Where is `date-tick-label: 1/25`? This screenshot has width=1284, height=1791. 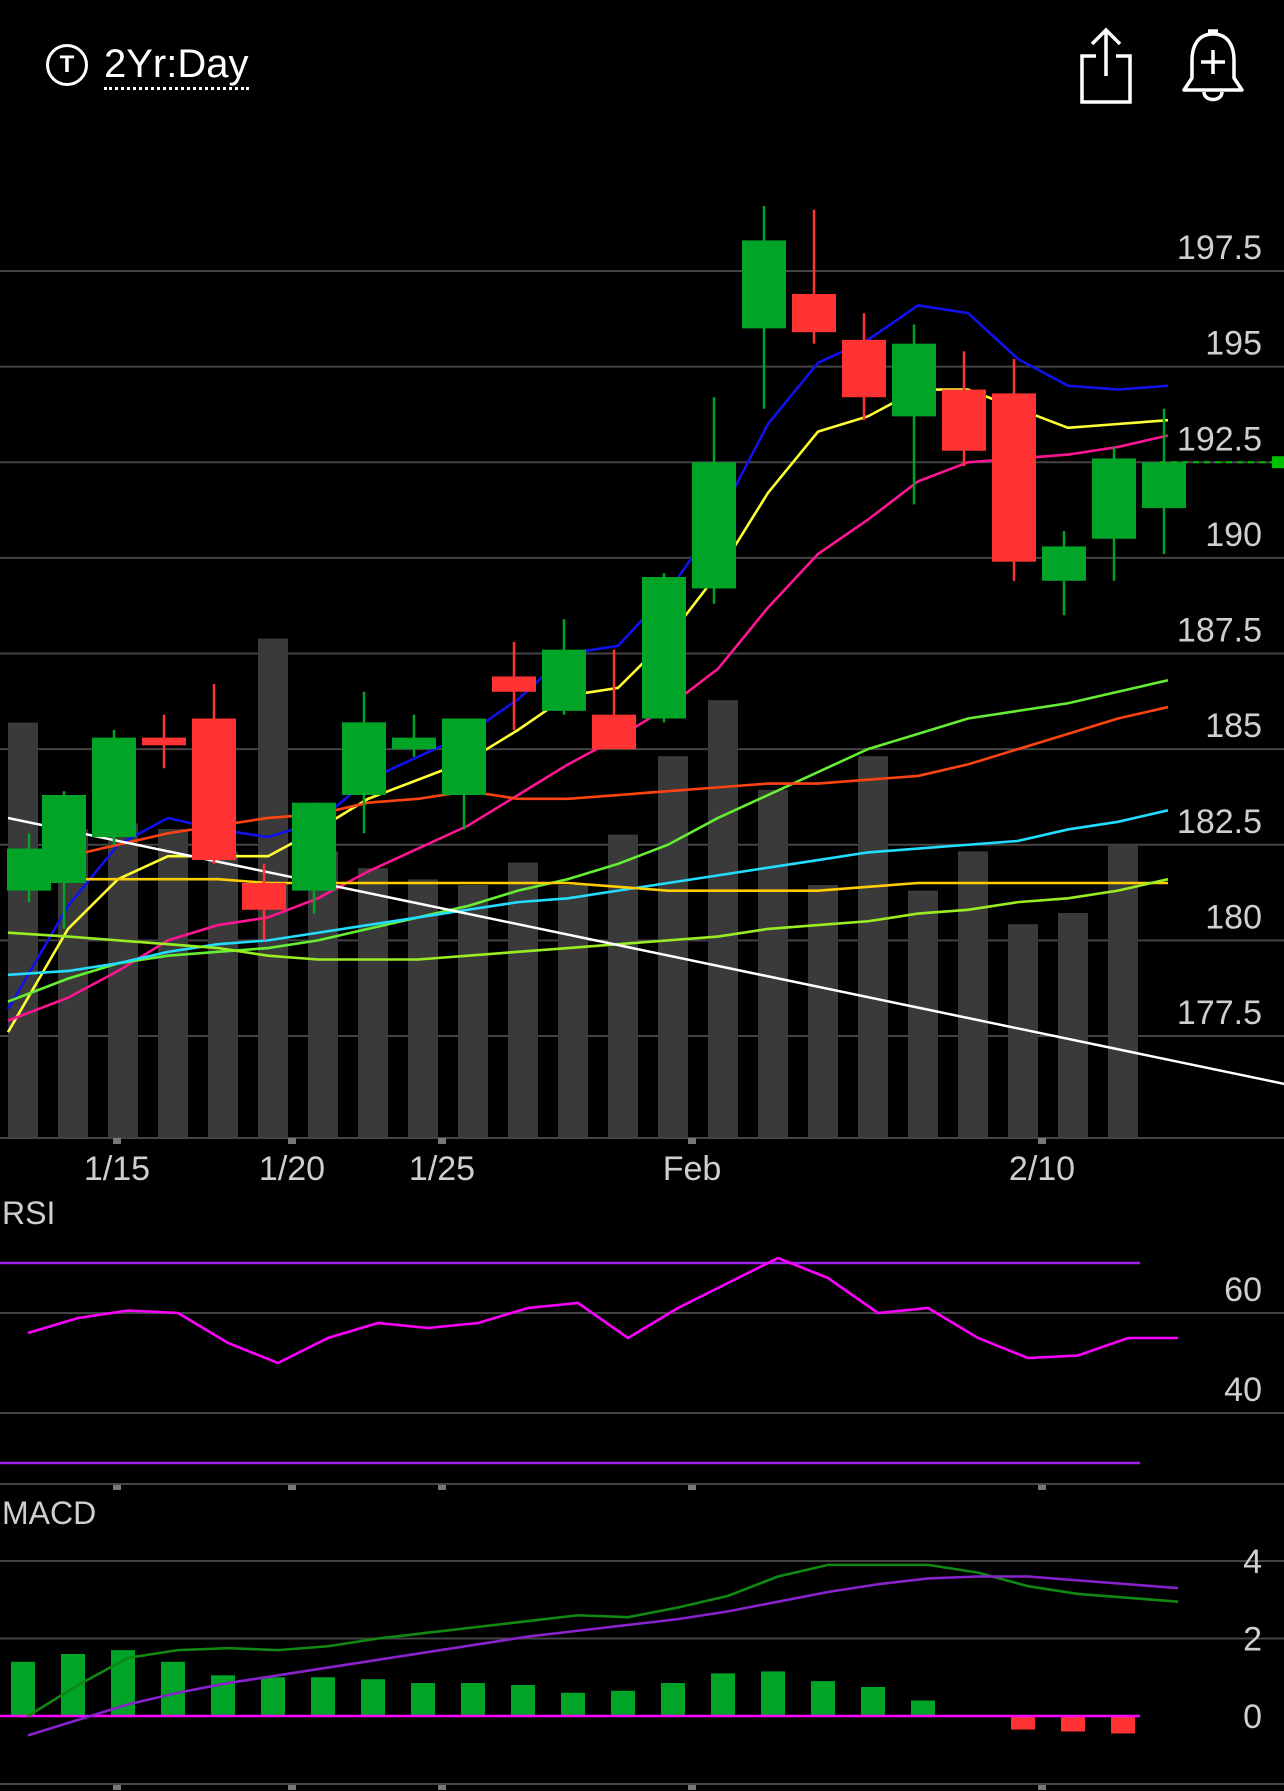 date-tick-label: 1/25 is located at coordinates (442, 1169).